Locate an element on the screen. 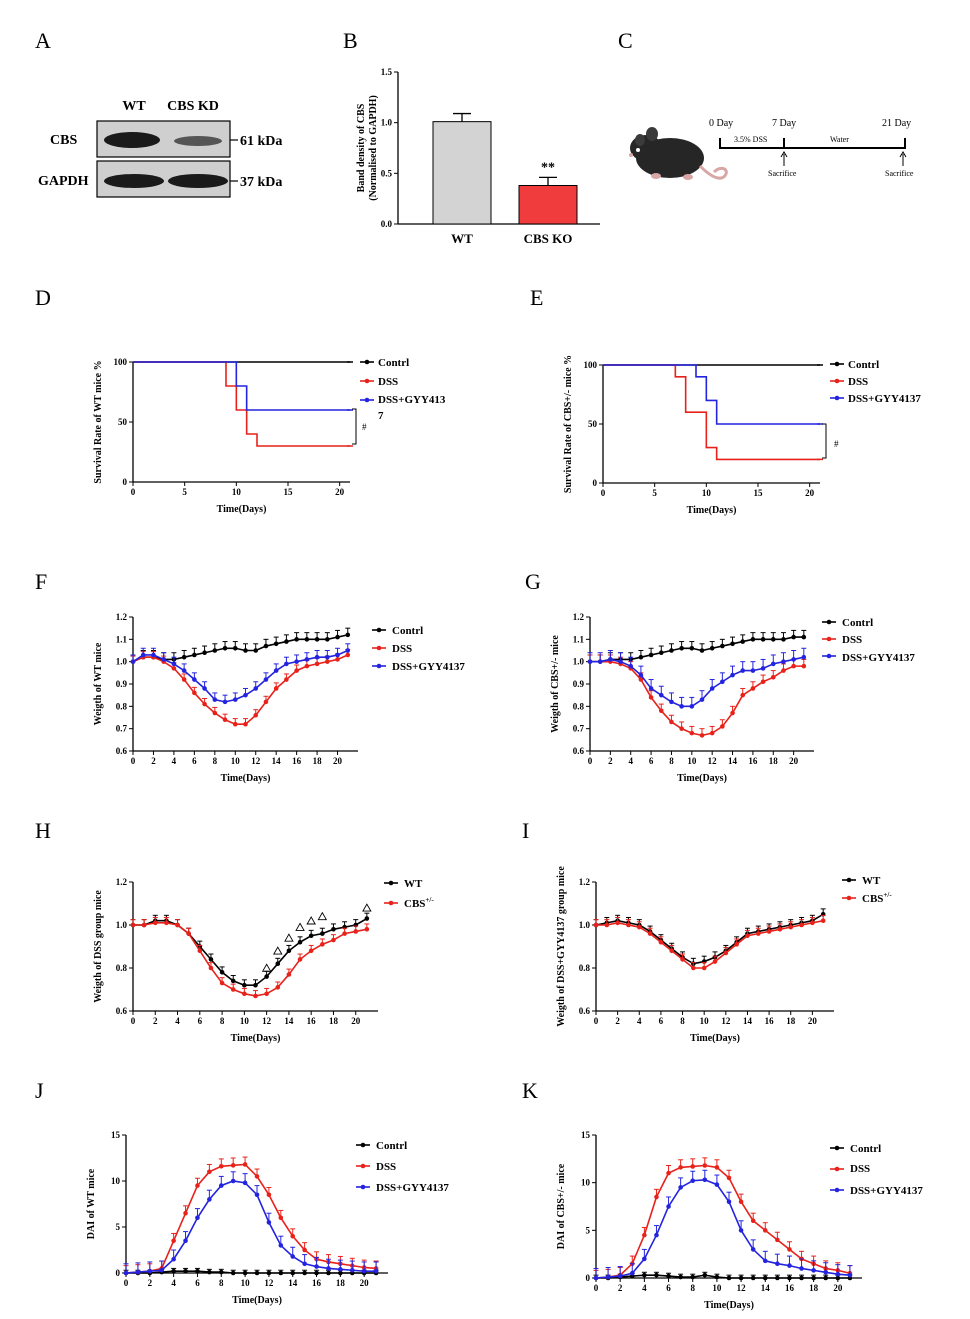 Image resolution: width=970 pixels, height=1319 pixels. y-tick-label: 0.6 is located at coordinates (585, 1011).